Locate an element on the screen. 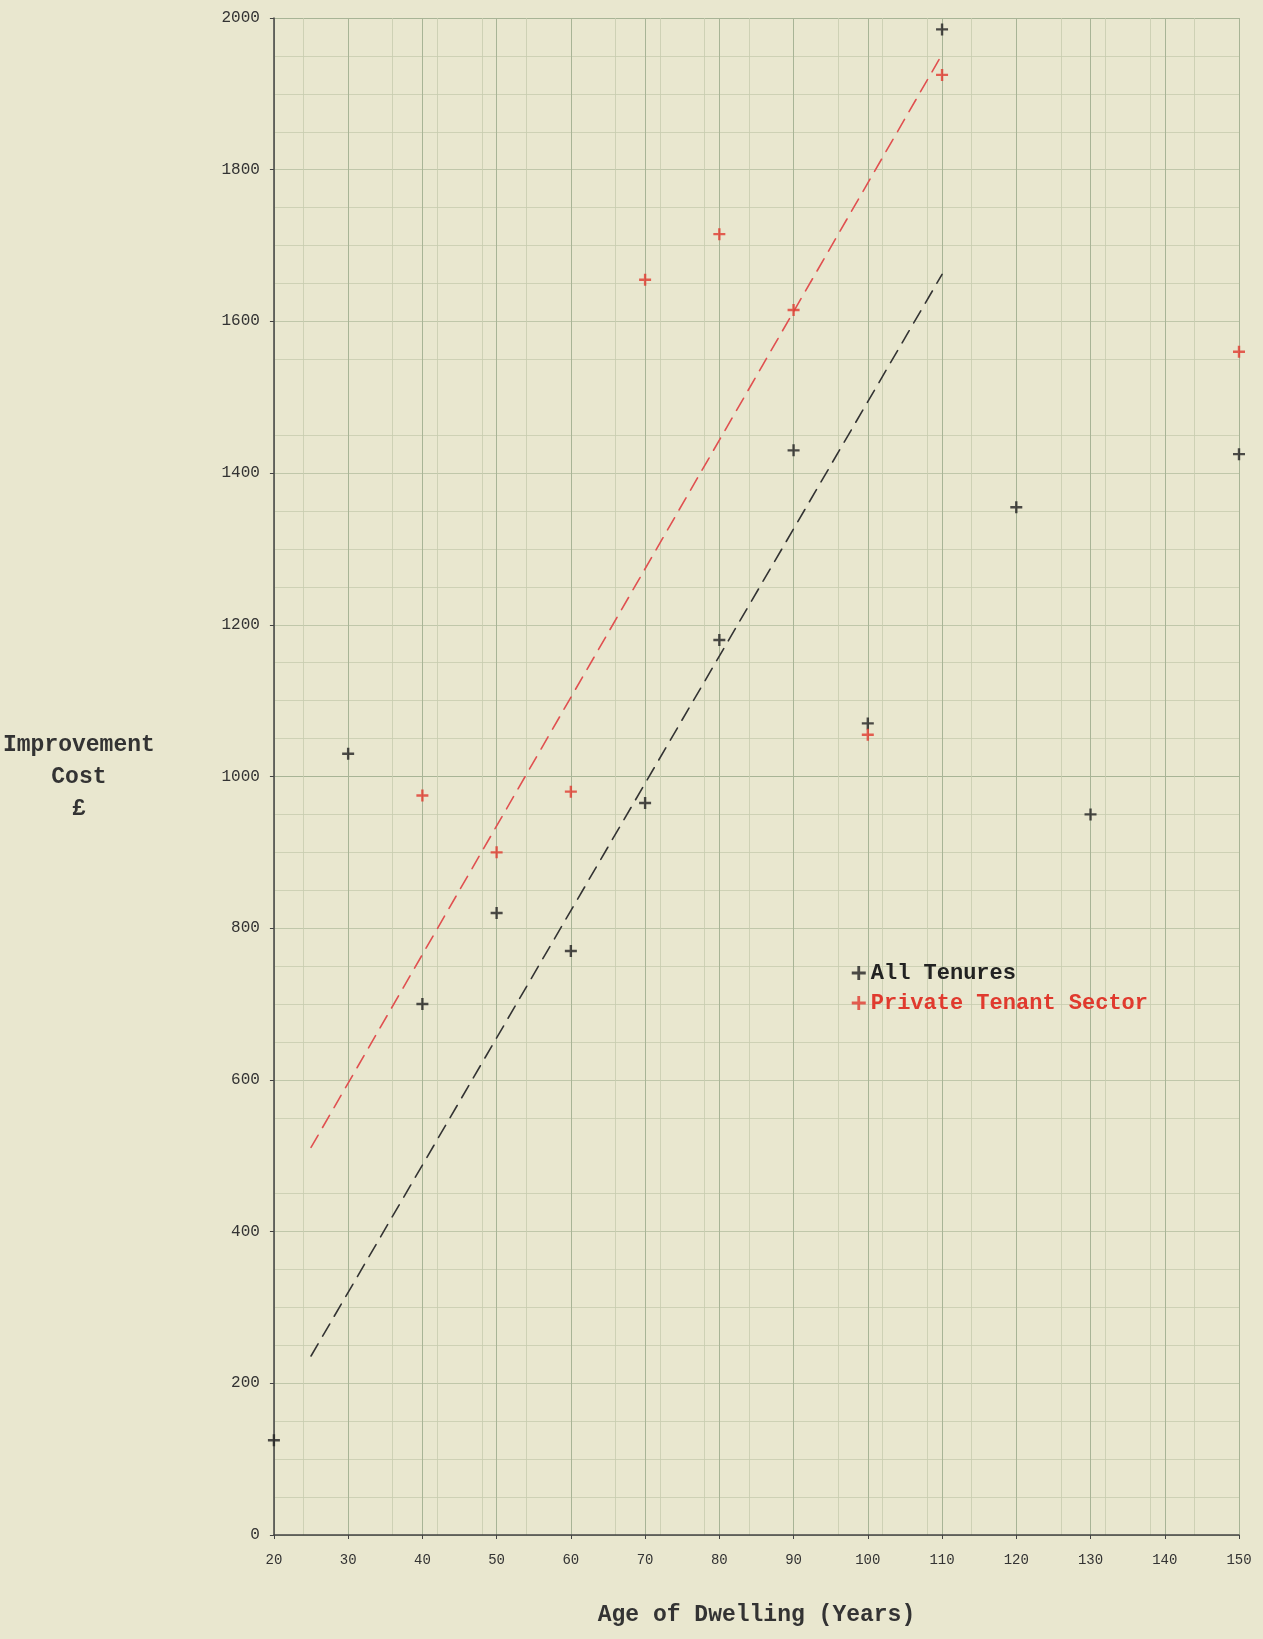 Image resolution: width=1263 pixels, height=1639 pixels. y-tick-label: 1800 is located at coordinates (240, 169).